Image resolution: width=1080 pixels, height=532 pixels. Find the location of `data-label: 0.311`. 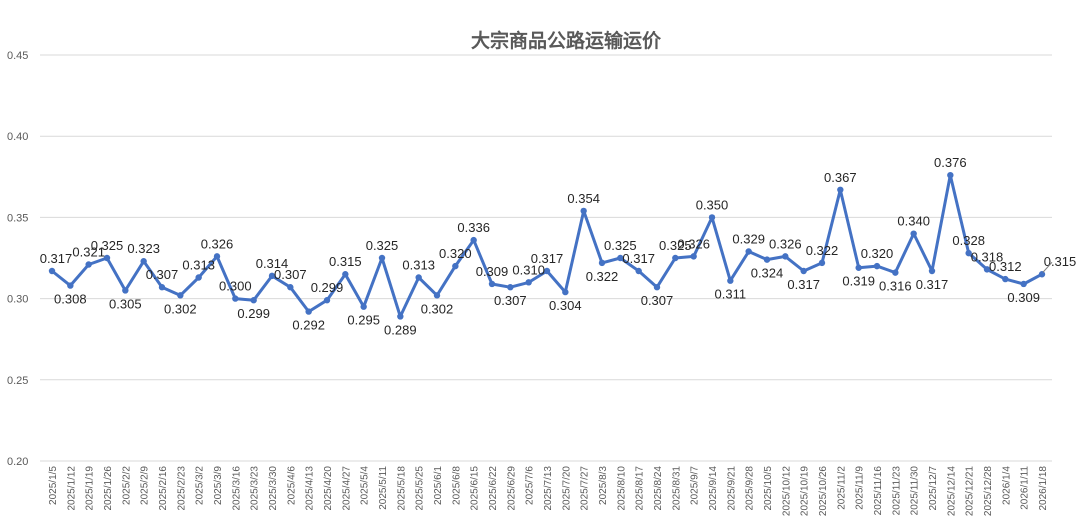

data-label: 0.311 is located at coordinates (731, 294).